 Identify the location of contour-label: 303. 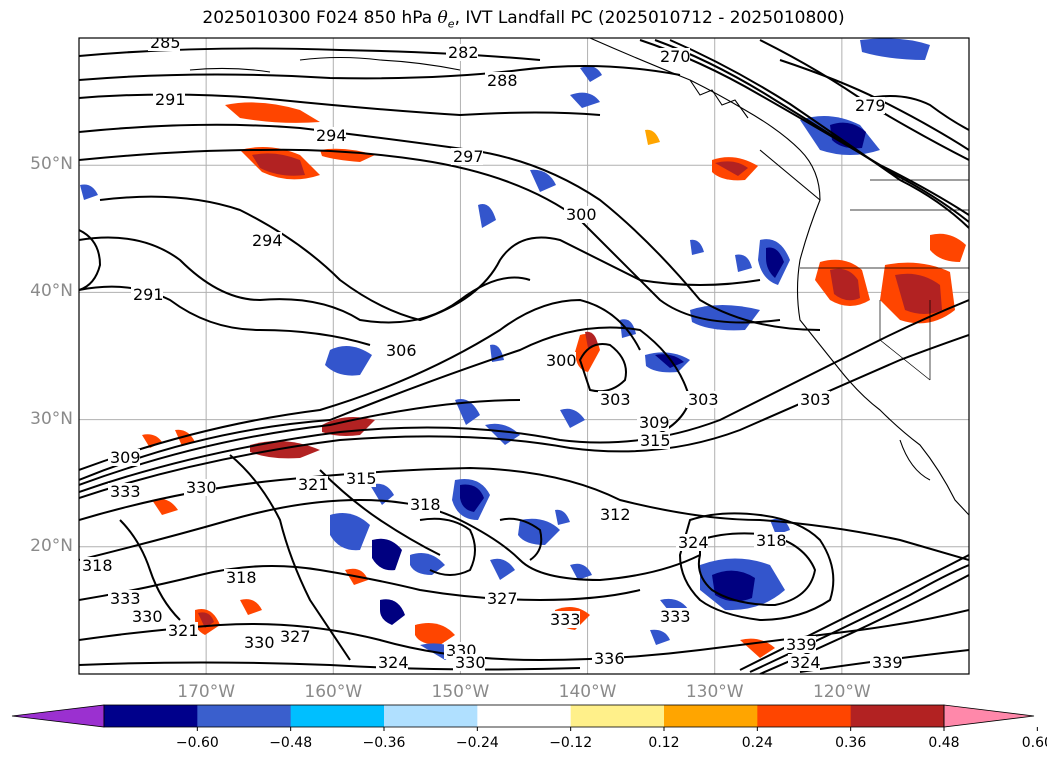
(615, 399).